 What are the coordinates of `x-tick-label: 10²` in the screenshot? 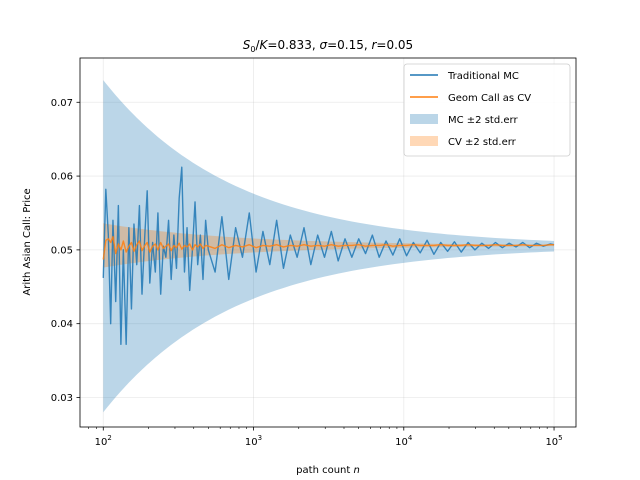 It's located at (103, 441).